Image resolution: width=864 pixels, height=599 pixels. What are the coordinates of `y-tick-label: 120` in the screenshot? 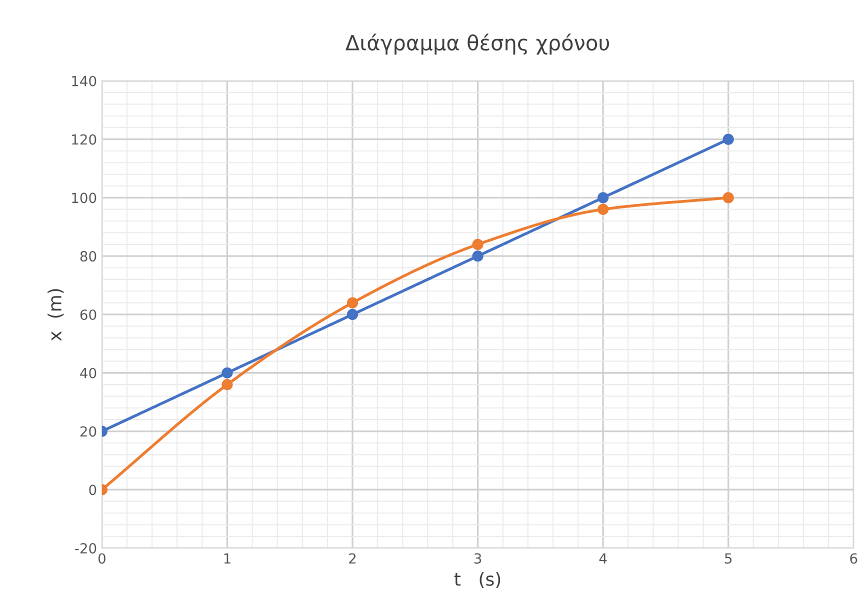 It's located at (84, 139).